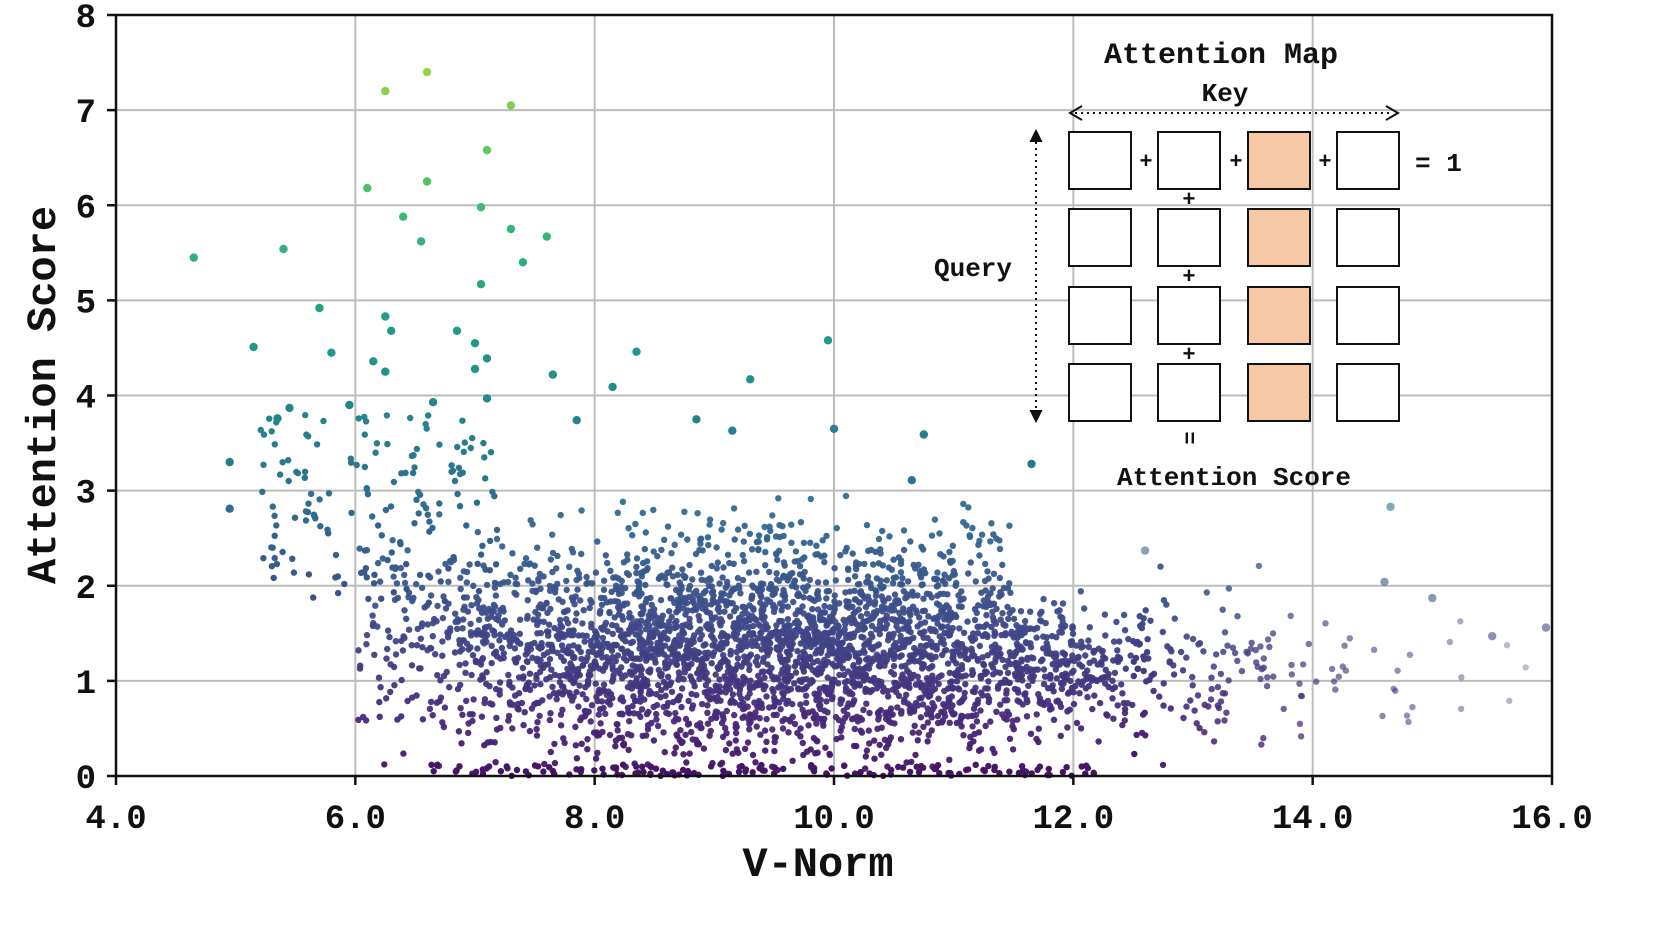 This screenshot has width=1661, height=941. What do you see at coordinates (86, 495) in the screenshot?
I see `y-tick-label: 3` at bounding box center [86, 495].